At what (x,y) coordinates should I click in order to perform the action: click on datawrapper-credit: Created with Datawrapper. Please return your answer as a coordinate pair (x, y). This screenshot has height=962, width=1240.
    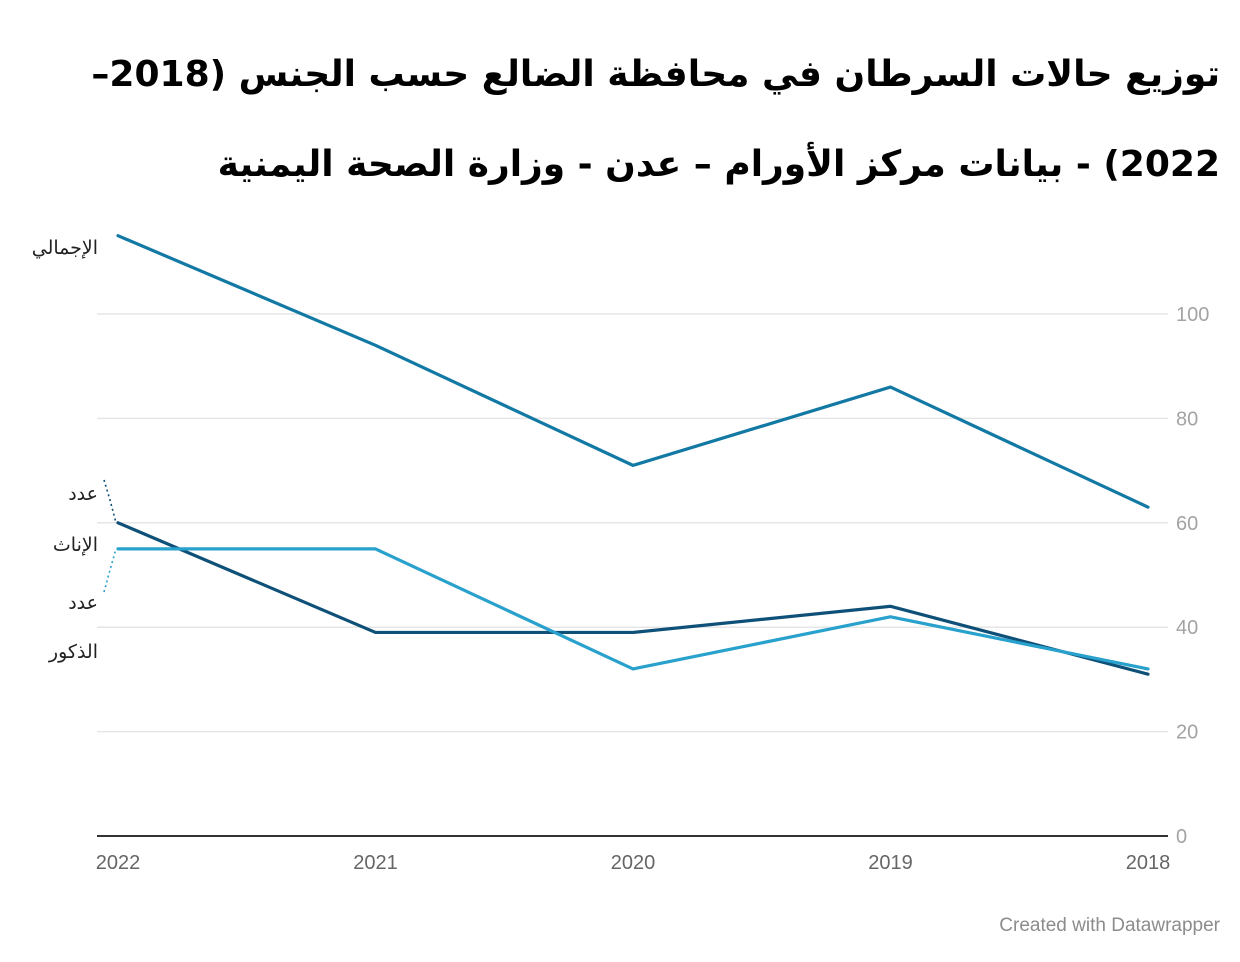
    Looking at the image, I should click on (1109, 925).